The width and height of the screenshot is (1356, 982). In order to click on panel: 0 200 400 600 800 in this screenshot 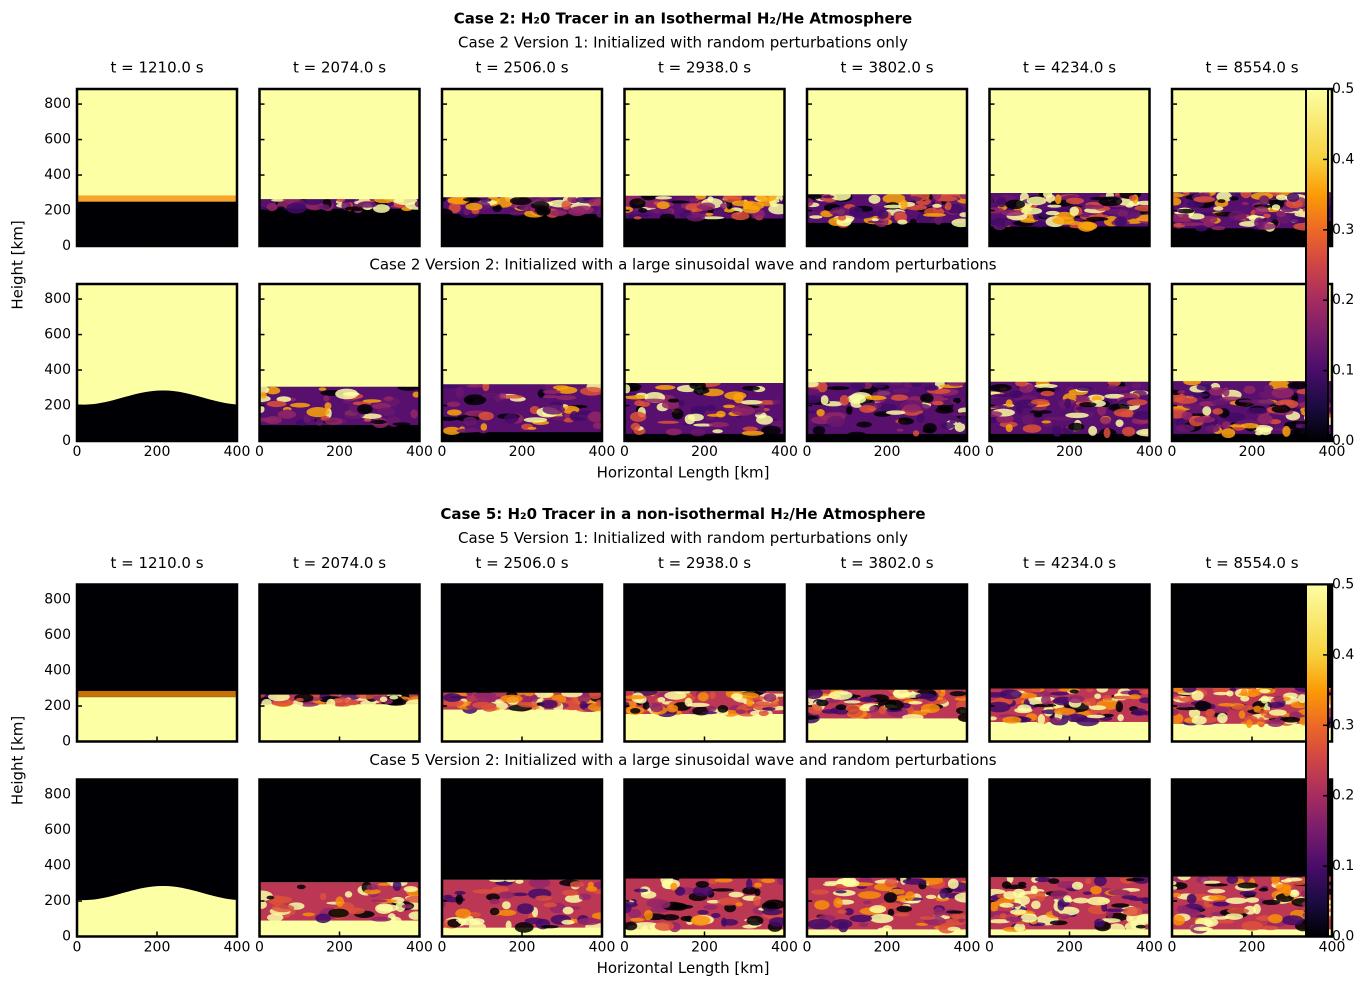, I will do `click(141, 666)`.